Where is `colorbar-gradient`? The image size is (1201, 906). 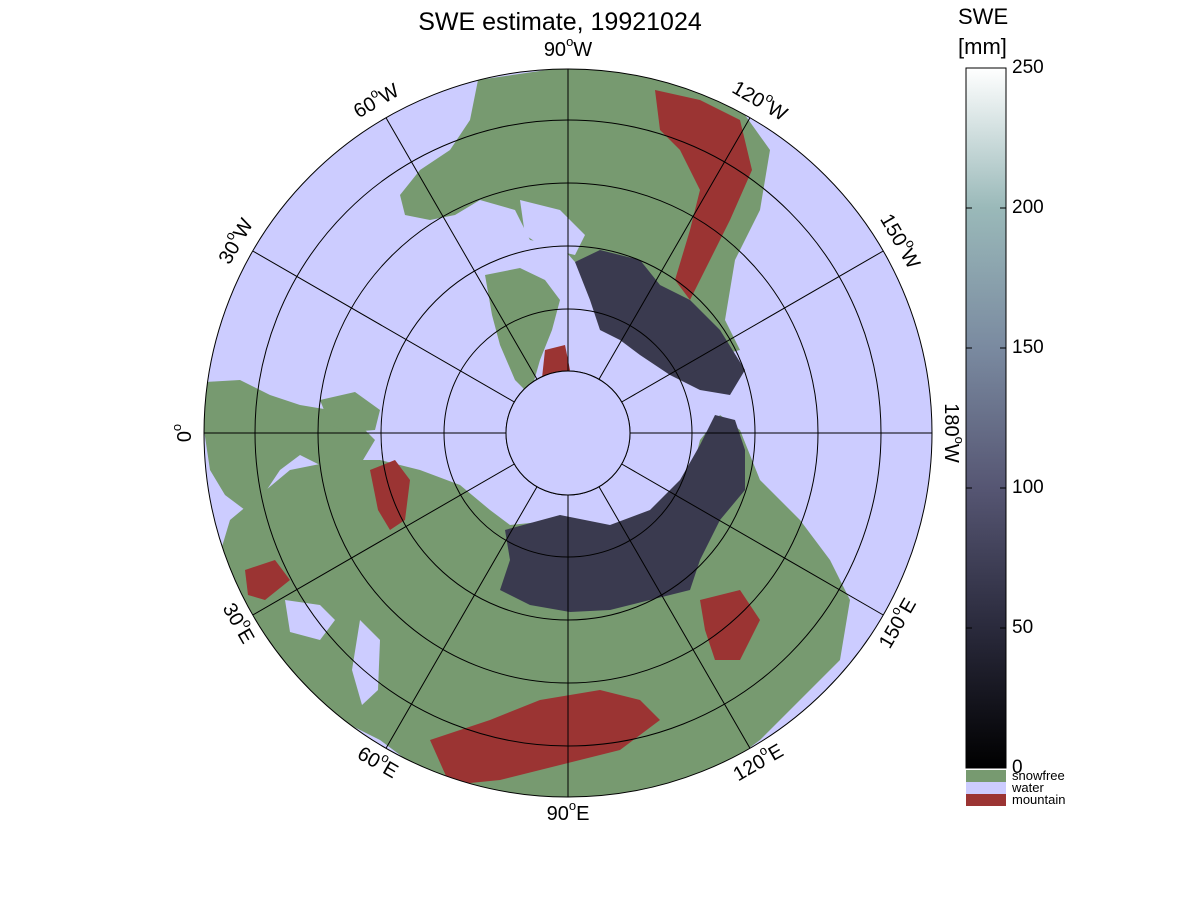
colorbar-gradient is located at coordinates (986, 418).